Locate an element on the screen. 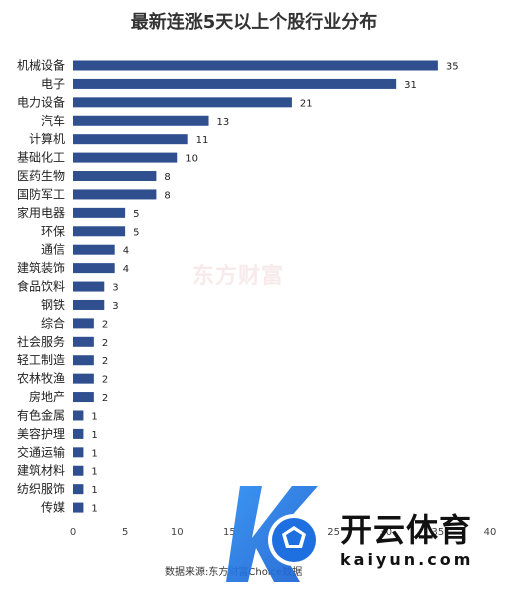 This screenshot has height=599, width=508. x-tick-label: 0 is located at coordinates (73, 532).